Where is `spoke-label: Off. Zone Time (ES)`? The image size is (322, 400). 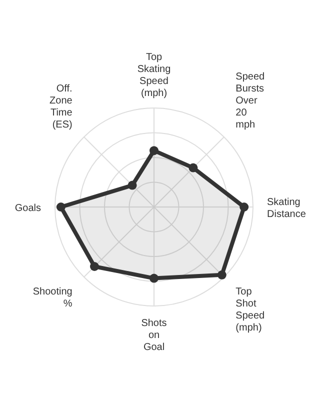
spoke-label: Off. Zone Time (ES) is located at coordinates (61, 106).